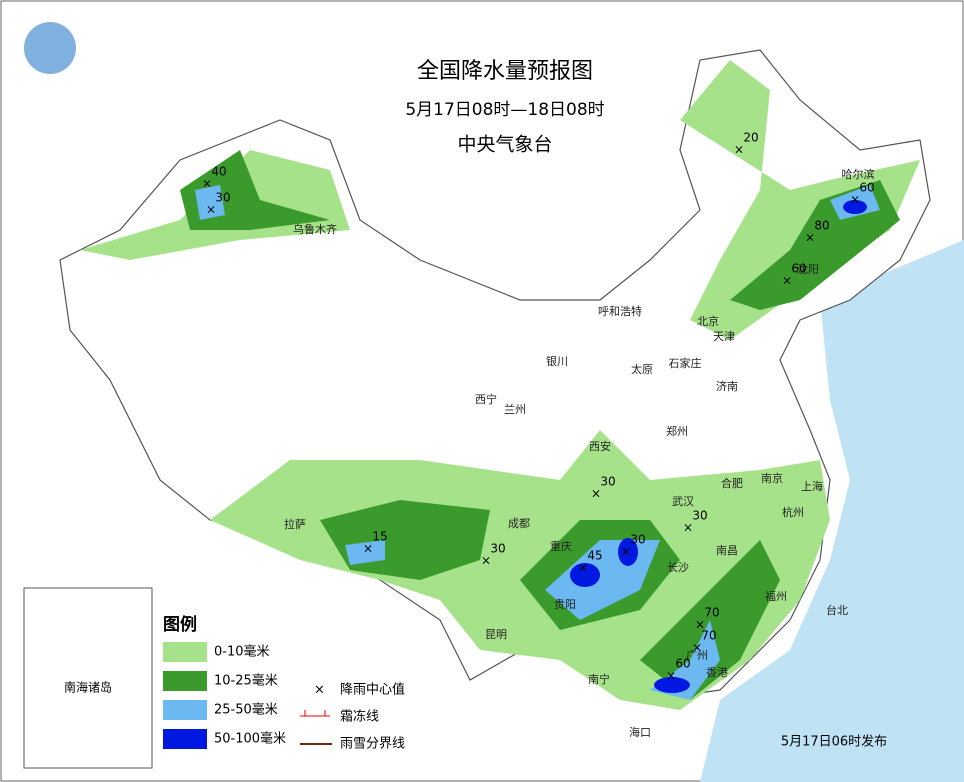  I want to click on city-label: 天津, so click(724, 336).